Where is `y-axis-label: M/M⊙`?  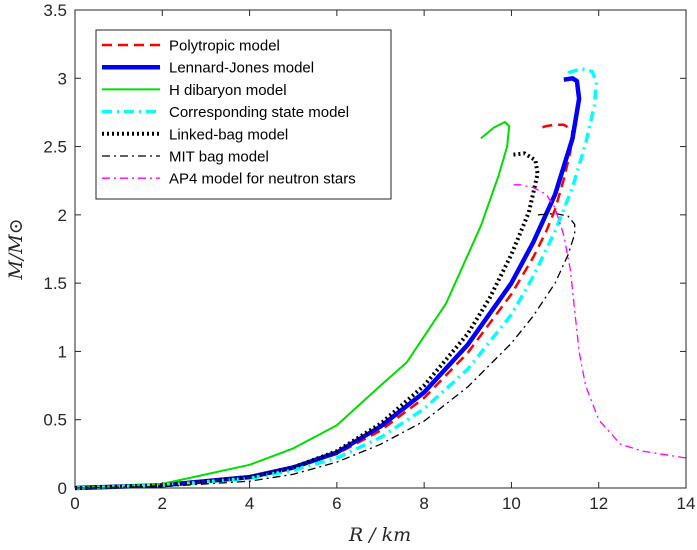
y-axis-label: M/M⊙ is located at coordinates (16, 249).